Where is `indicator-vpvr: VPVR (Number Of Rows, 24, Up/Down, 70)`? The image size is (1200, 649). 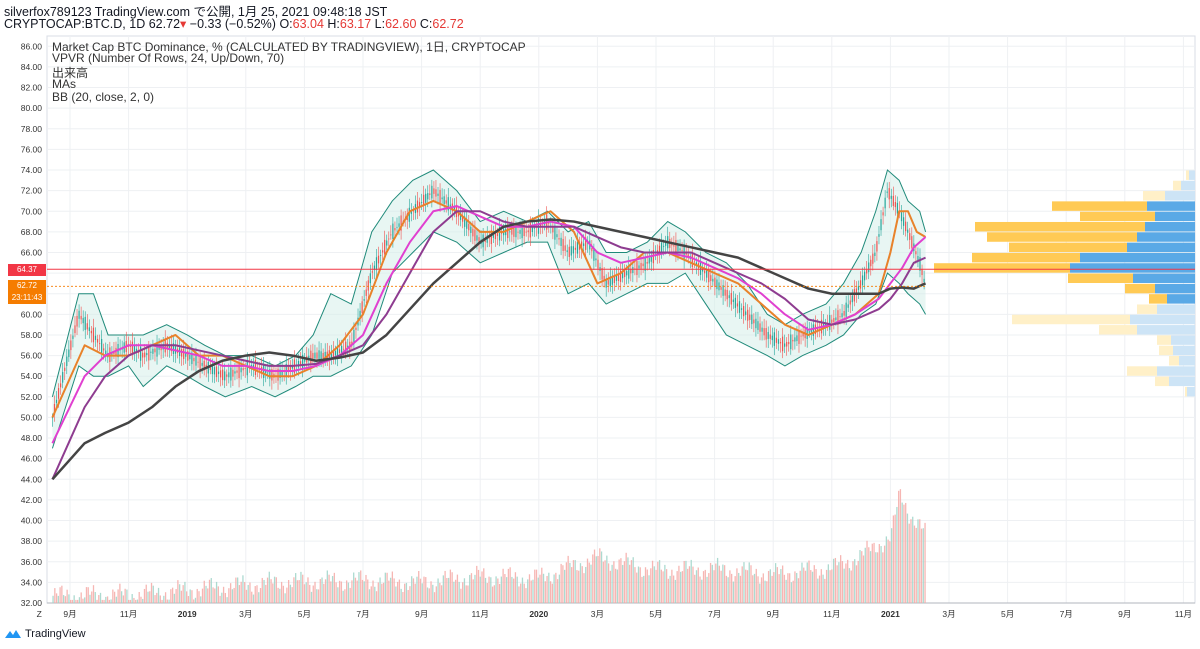
indicator-vpvr: VPVR (Number Of Rows, 24, Up/Down, 70) is located at coordinates (168, 58).